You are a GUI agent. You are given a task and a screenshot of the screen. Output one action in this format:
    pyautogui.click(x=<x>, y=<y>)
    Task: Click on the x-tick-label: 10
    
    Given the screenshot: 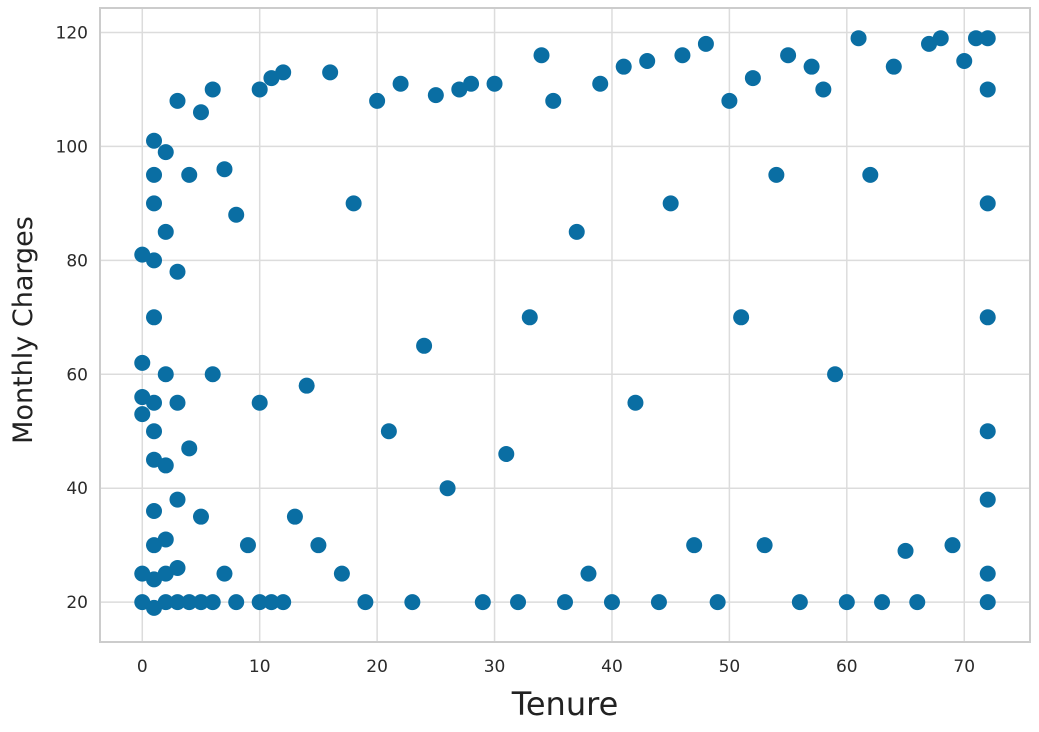 What is the action you would take?
    pyautogui.click(x=260, y=667)
    